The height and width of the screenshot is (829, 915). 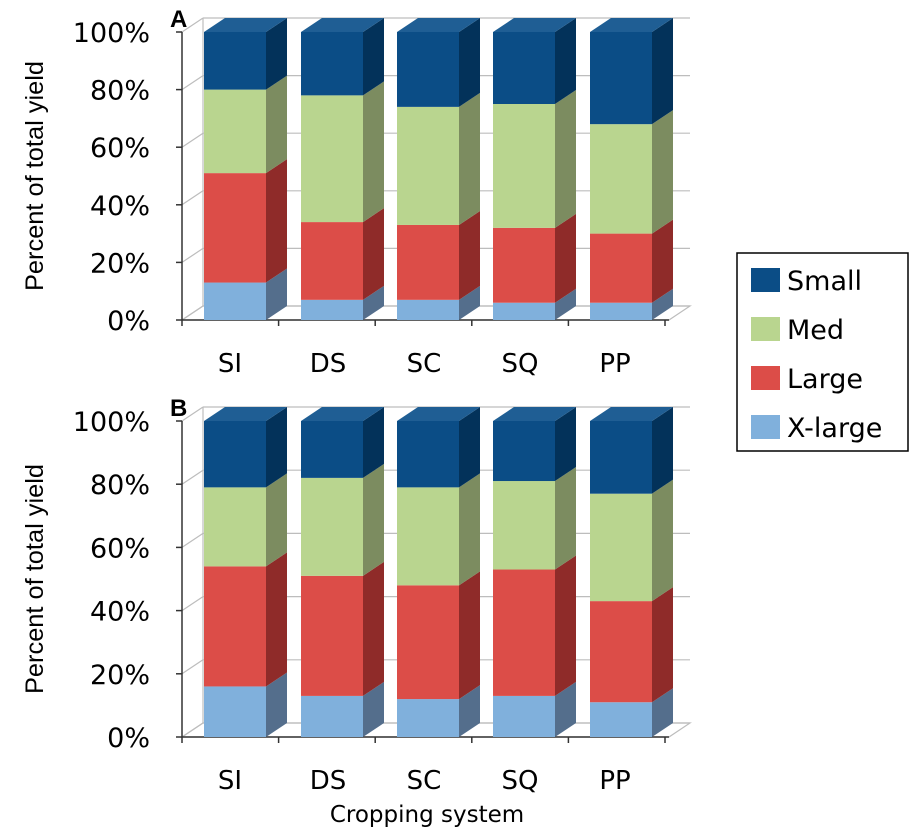 What do you see at coordinates (178, 19) in the screenshot?
I see `panel-label: A` at bounding box center [178, 19].